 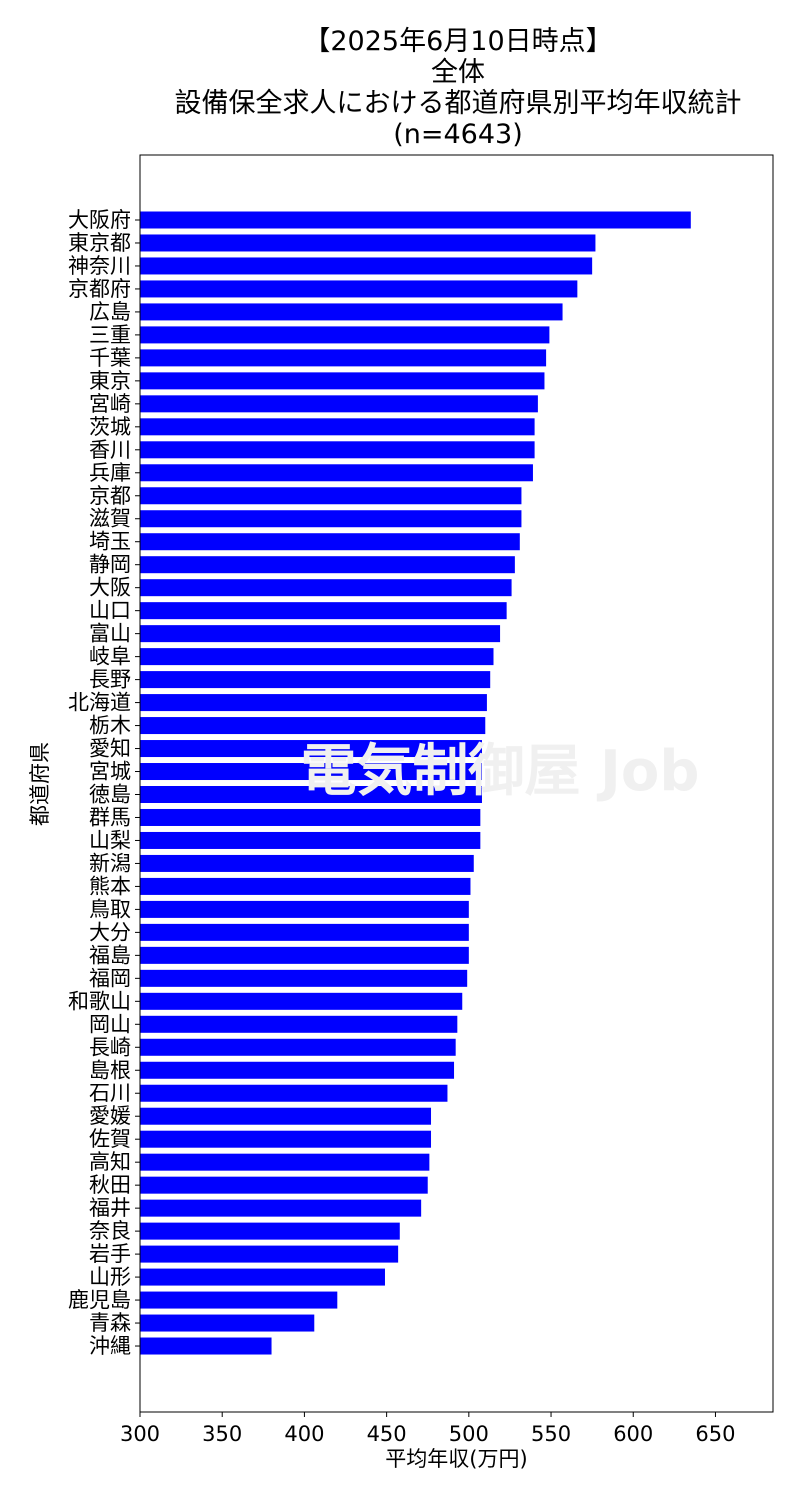 What do you see at coordinates (110, 817) in the screenshot?
I see `y-tick-label: 群馬` at bounding box center [110, 817].